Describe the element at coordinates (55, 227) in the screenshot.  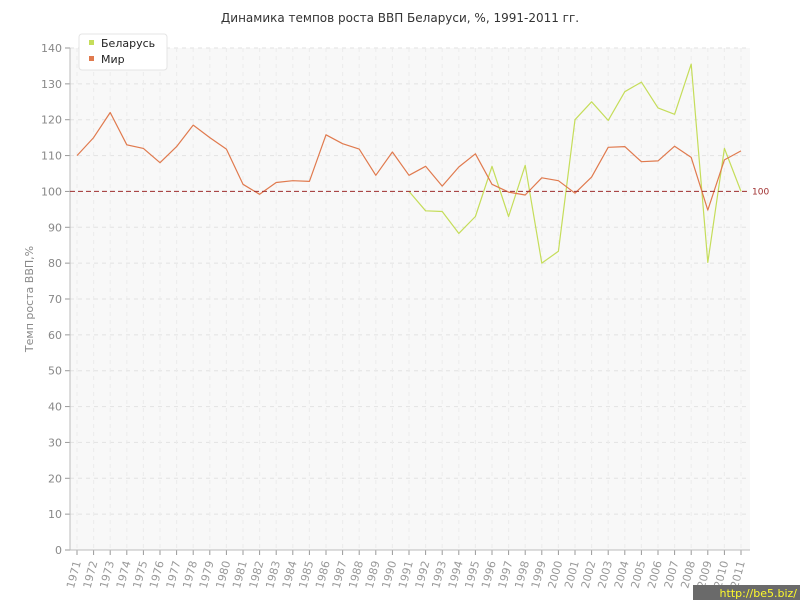
I see `y-tick-label: 90` at that location.